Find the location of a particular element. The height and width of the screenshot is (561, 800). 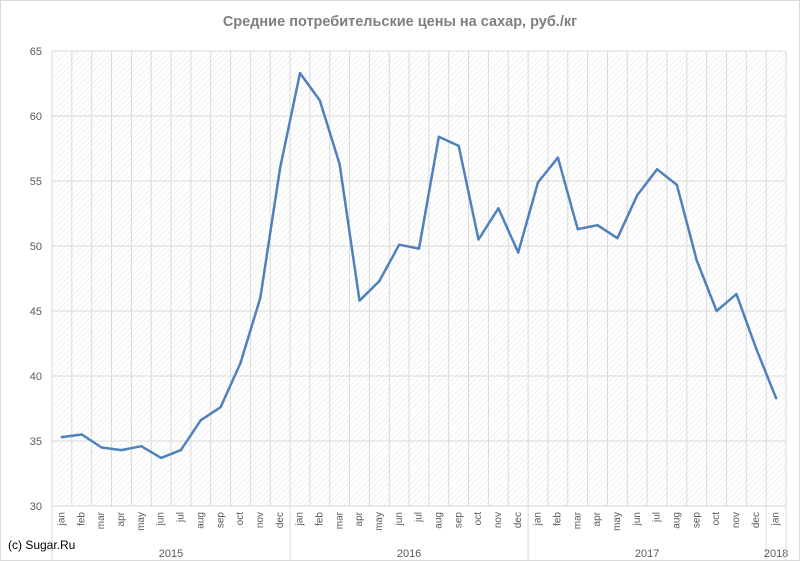

y-axis: 30 35 40 45 50 55 60 65 is located at coordinates (36, 279).